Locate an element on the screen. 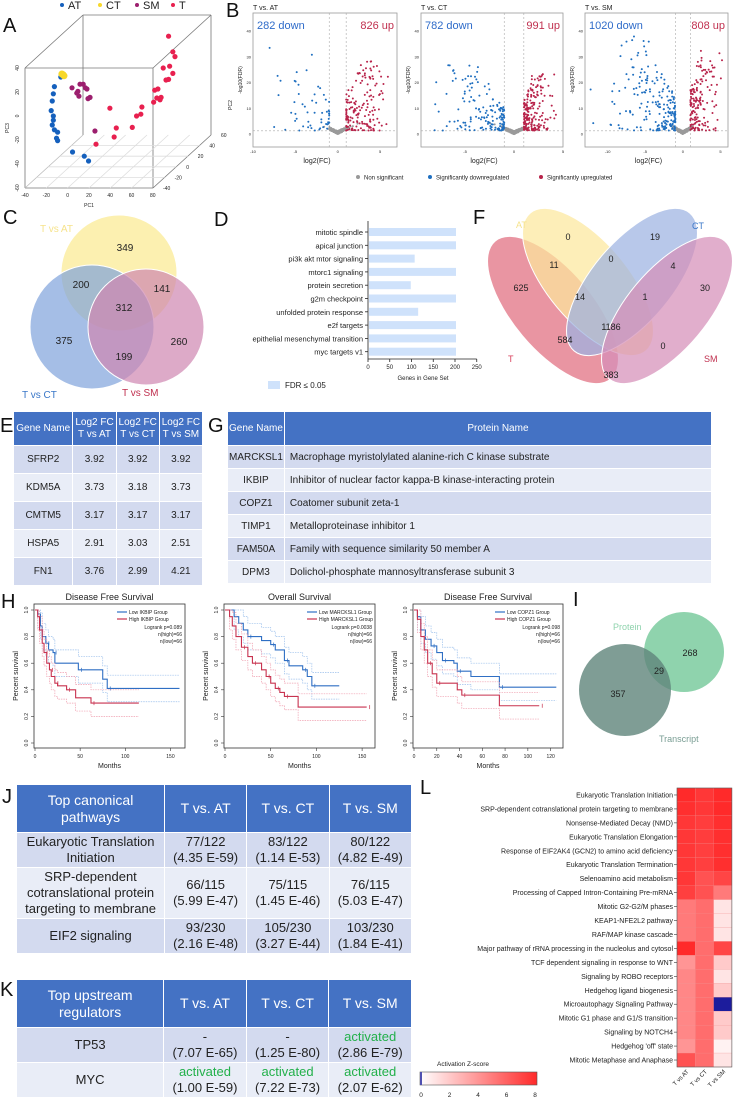 This screenshot has width=734, height=1104. venn-set-label: AT is located at coordinates (521, 225).